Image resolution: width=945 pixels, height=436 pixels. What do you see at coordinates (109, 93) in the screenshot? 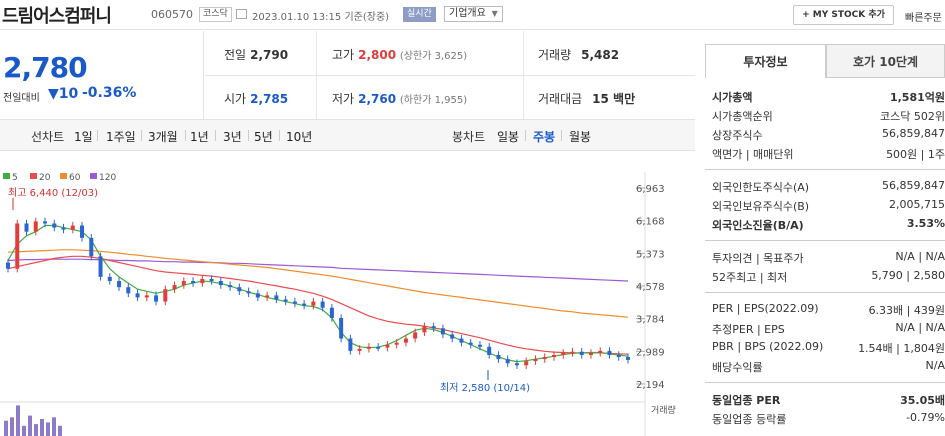
I see `change-percent: -0.36%` at bounding box center [109, 93].